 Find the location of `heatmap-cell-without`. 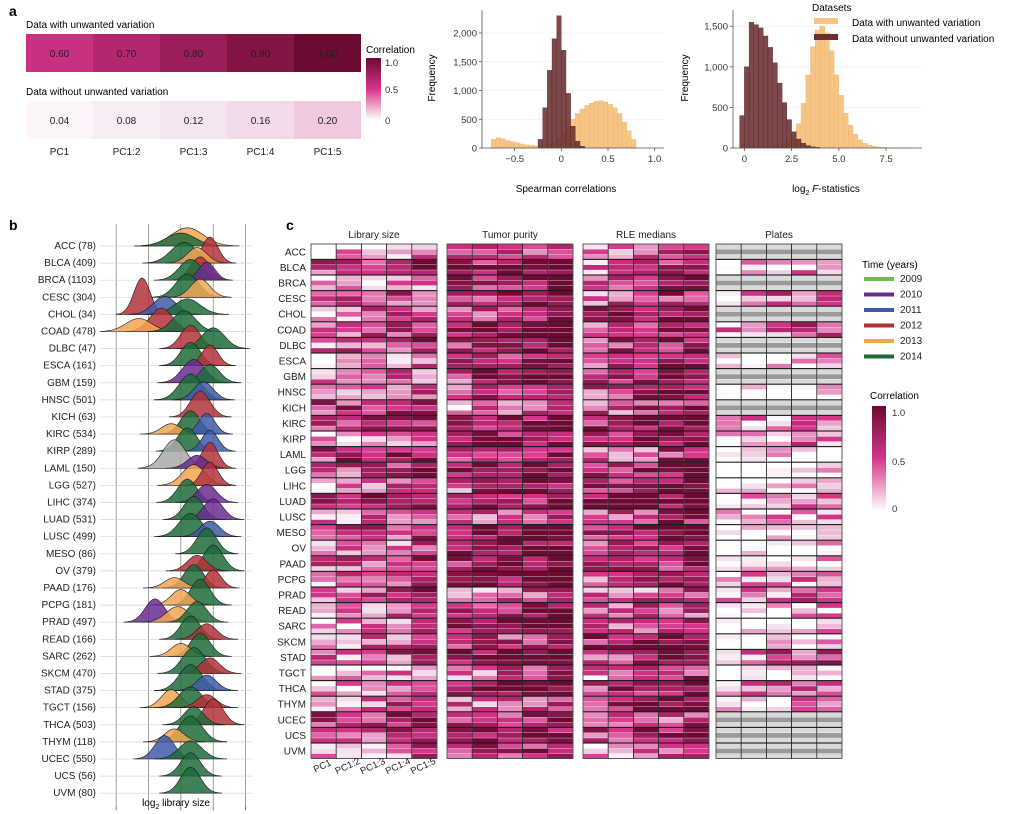

heatmap-cell-without is located at coordinates (260, 120).